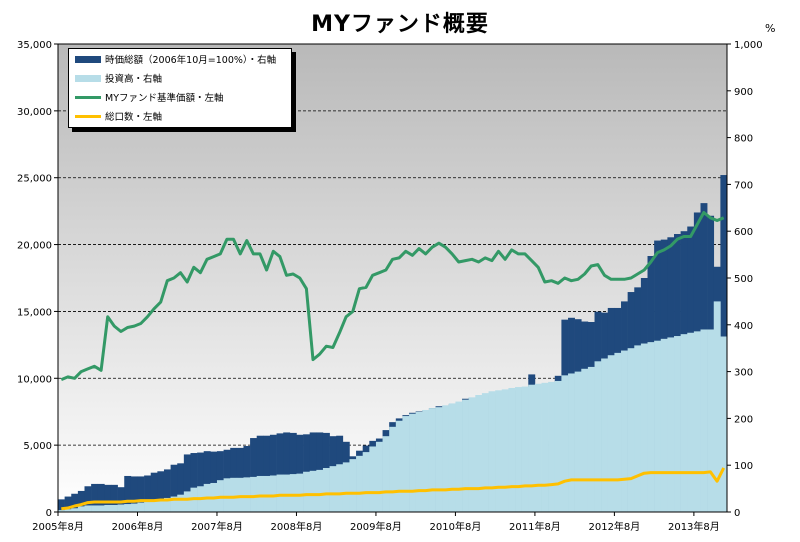 This screenshot has height=542, width=800. Describe the element at coordinates (34, 112) in the screenshot. I see `left-axis-tick-label: 30,000` at that location.